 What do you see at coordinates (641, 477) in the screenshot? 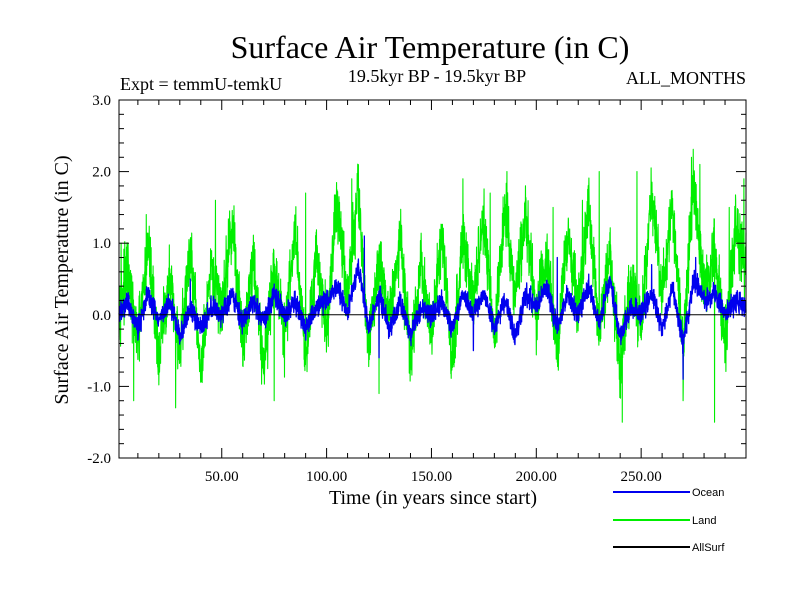
I see `x-tick-label: 250.00` at bounding box center [641, 477].